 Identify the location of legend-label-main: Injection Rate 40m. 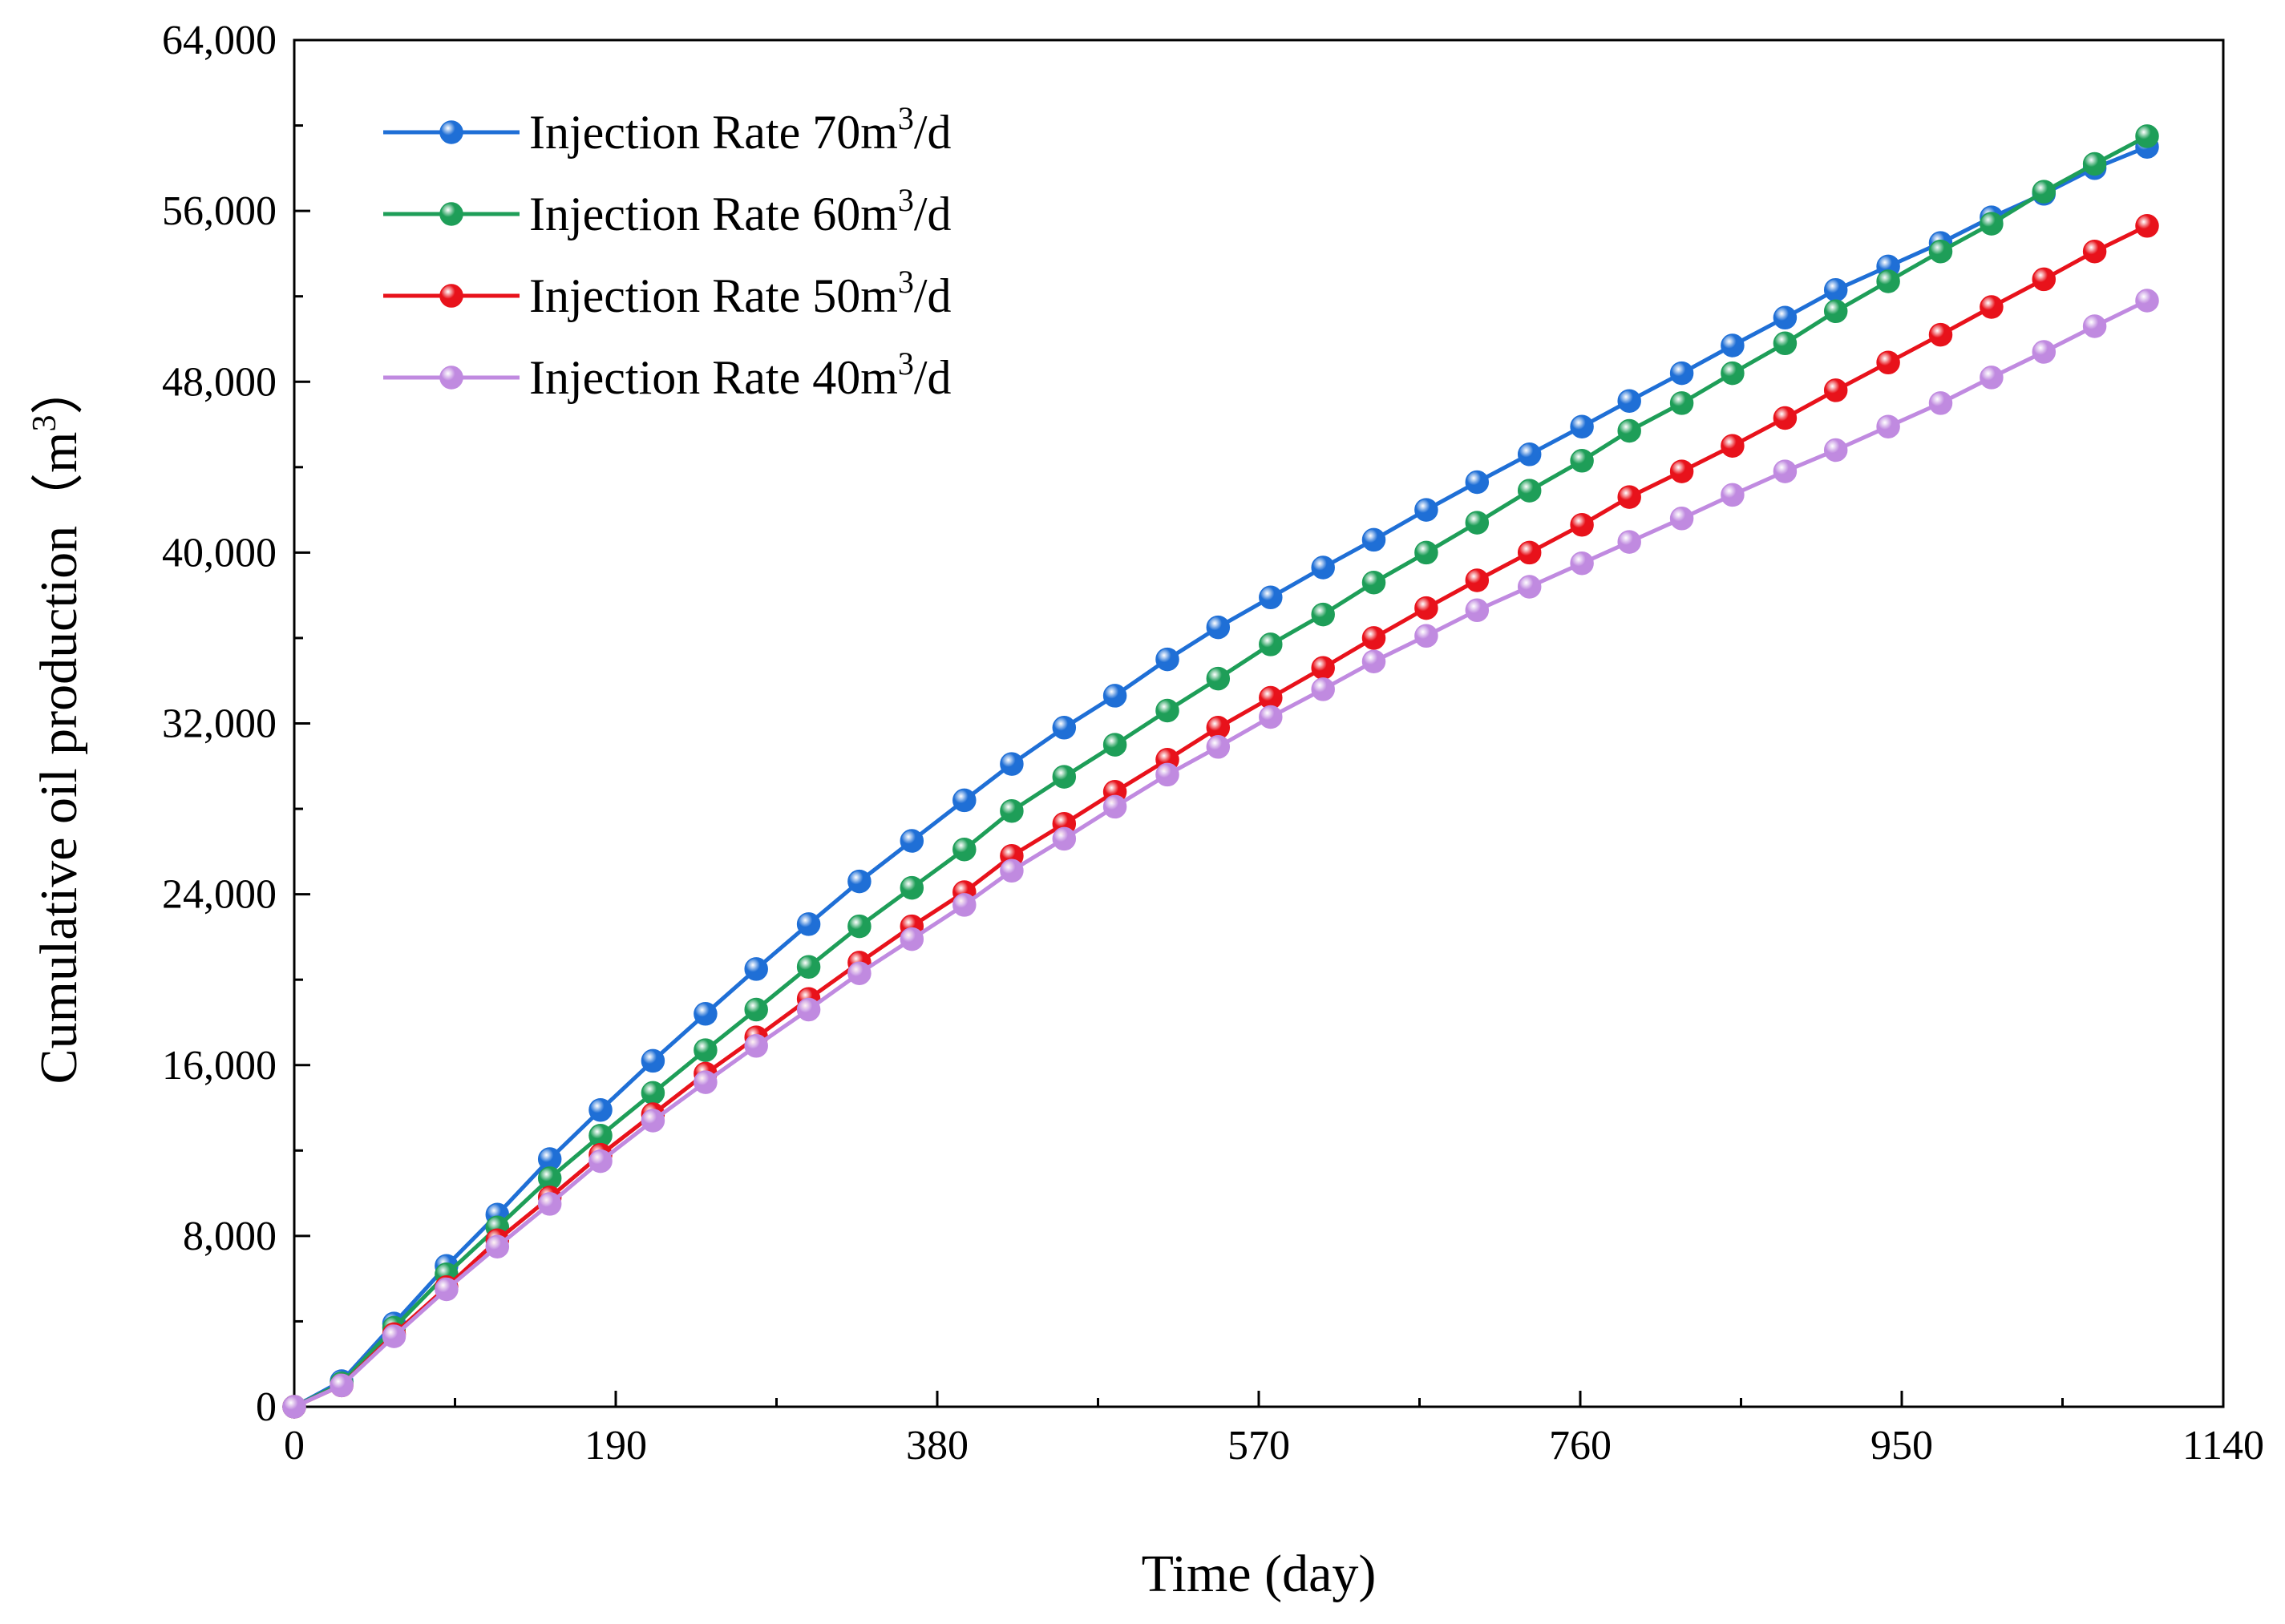
(714, 377).